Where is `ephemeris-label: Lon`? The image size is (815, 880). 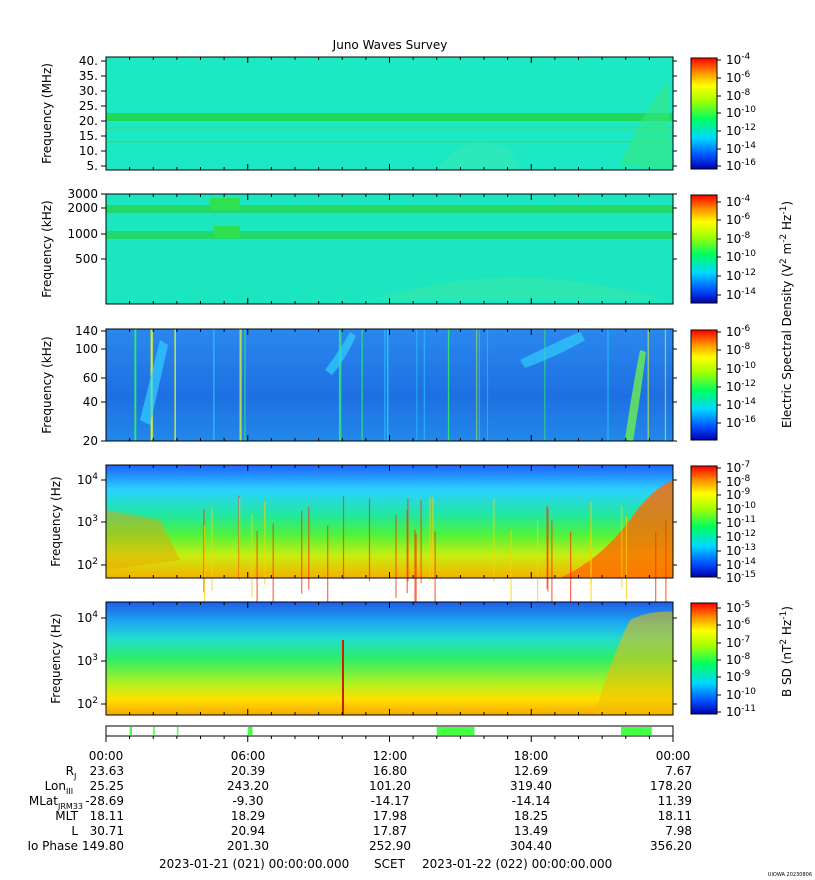
ephemeris-label: Lon is located at coordinates (55, 786).